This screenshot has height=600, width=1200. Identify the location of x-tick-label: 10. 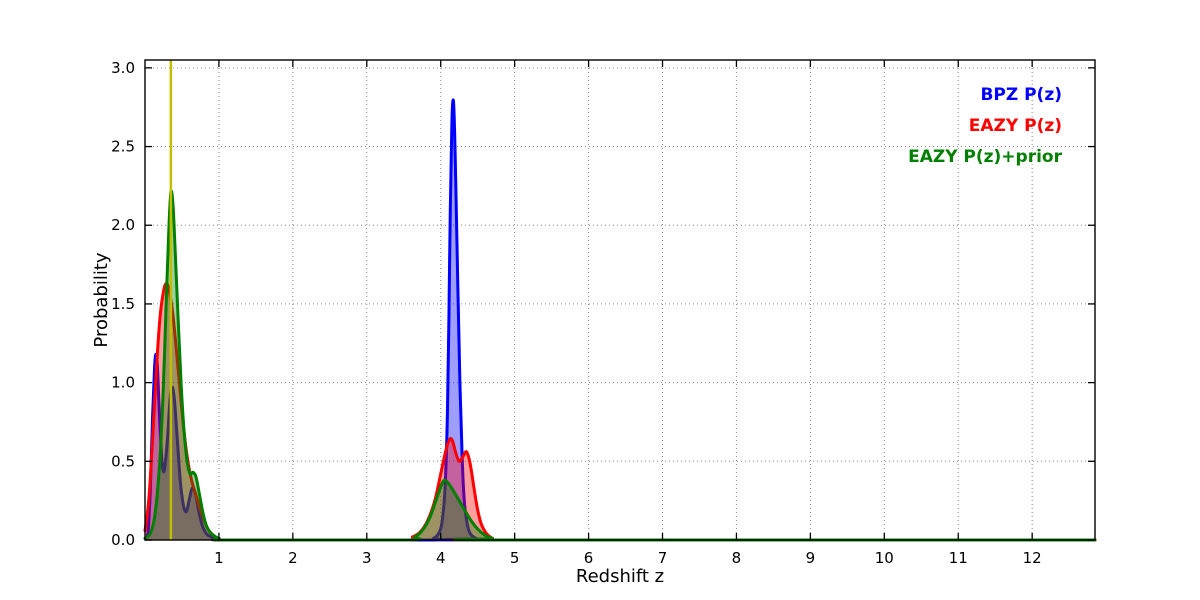
(884, 558).